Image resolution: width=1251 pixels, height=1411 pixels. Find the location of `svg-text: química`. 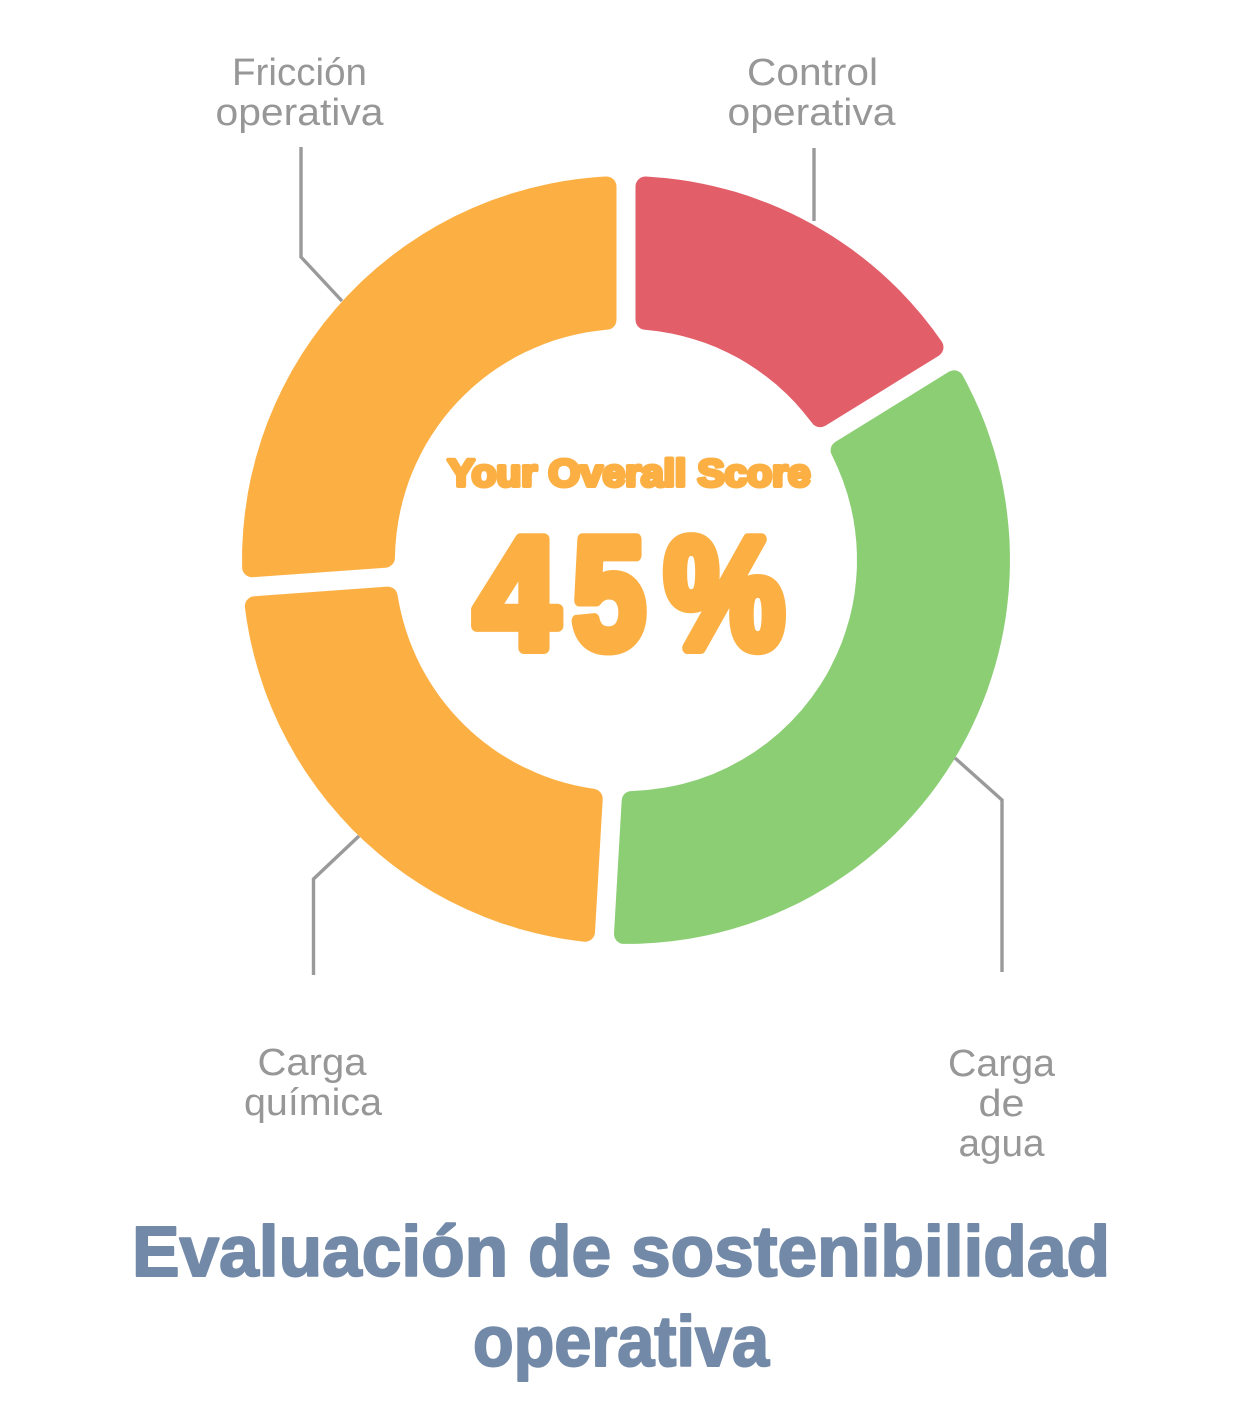

svg-text: química is located at coordinates (313, 1103).